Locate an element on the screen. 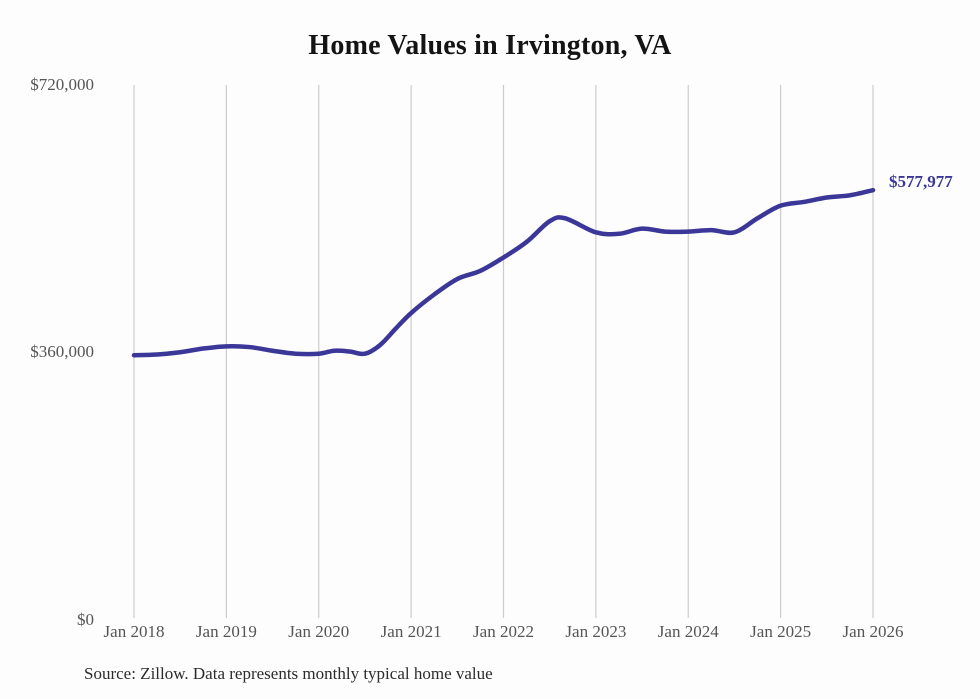  x-axis-tick-jan-2020: Jan 2020 is located at coordinates (319, 631).